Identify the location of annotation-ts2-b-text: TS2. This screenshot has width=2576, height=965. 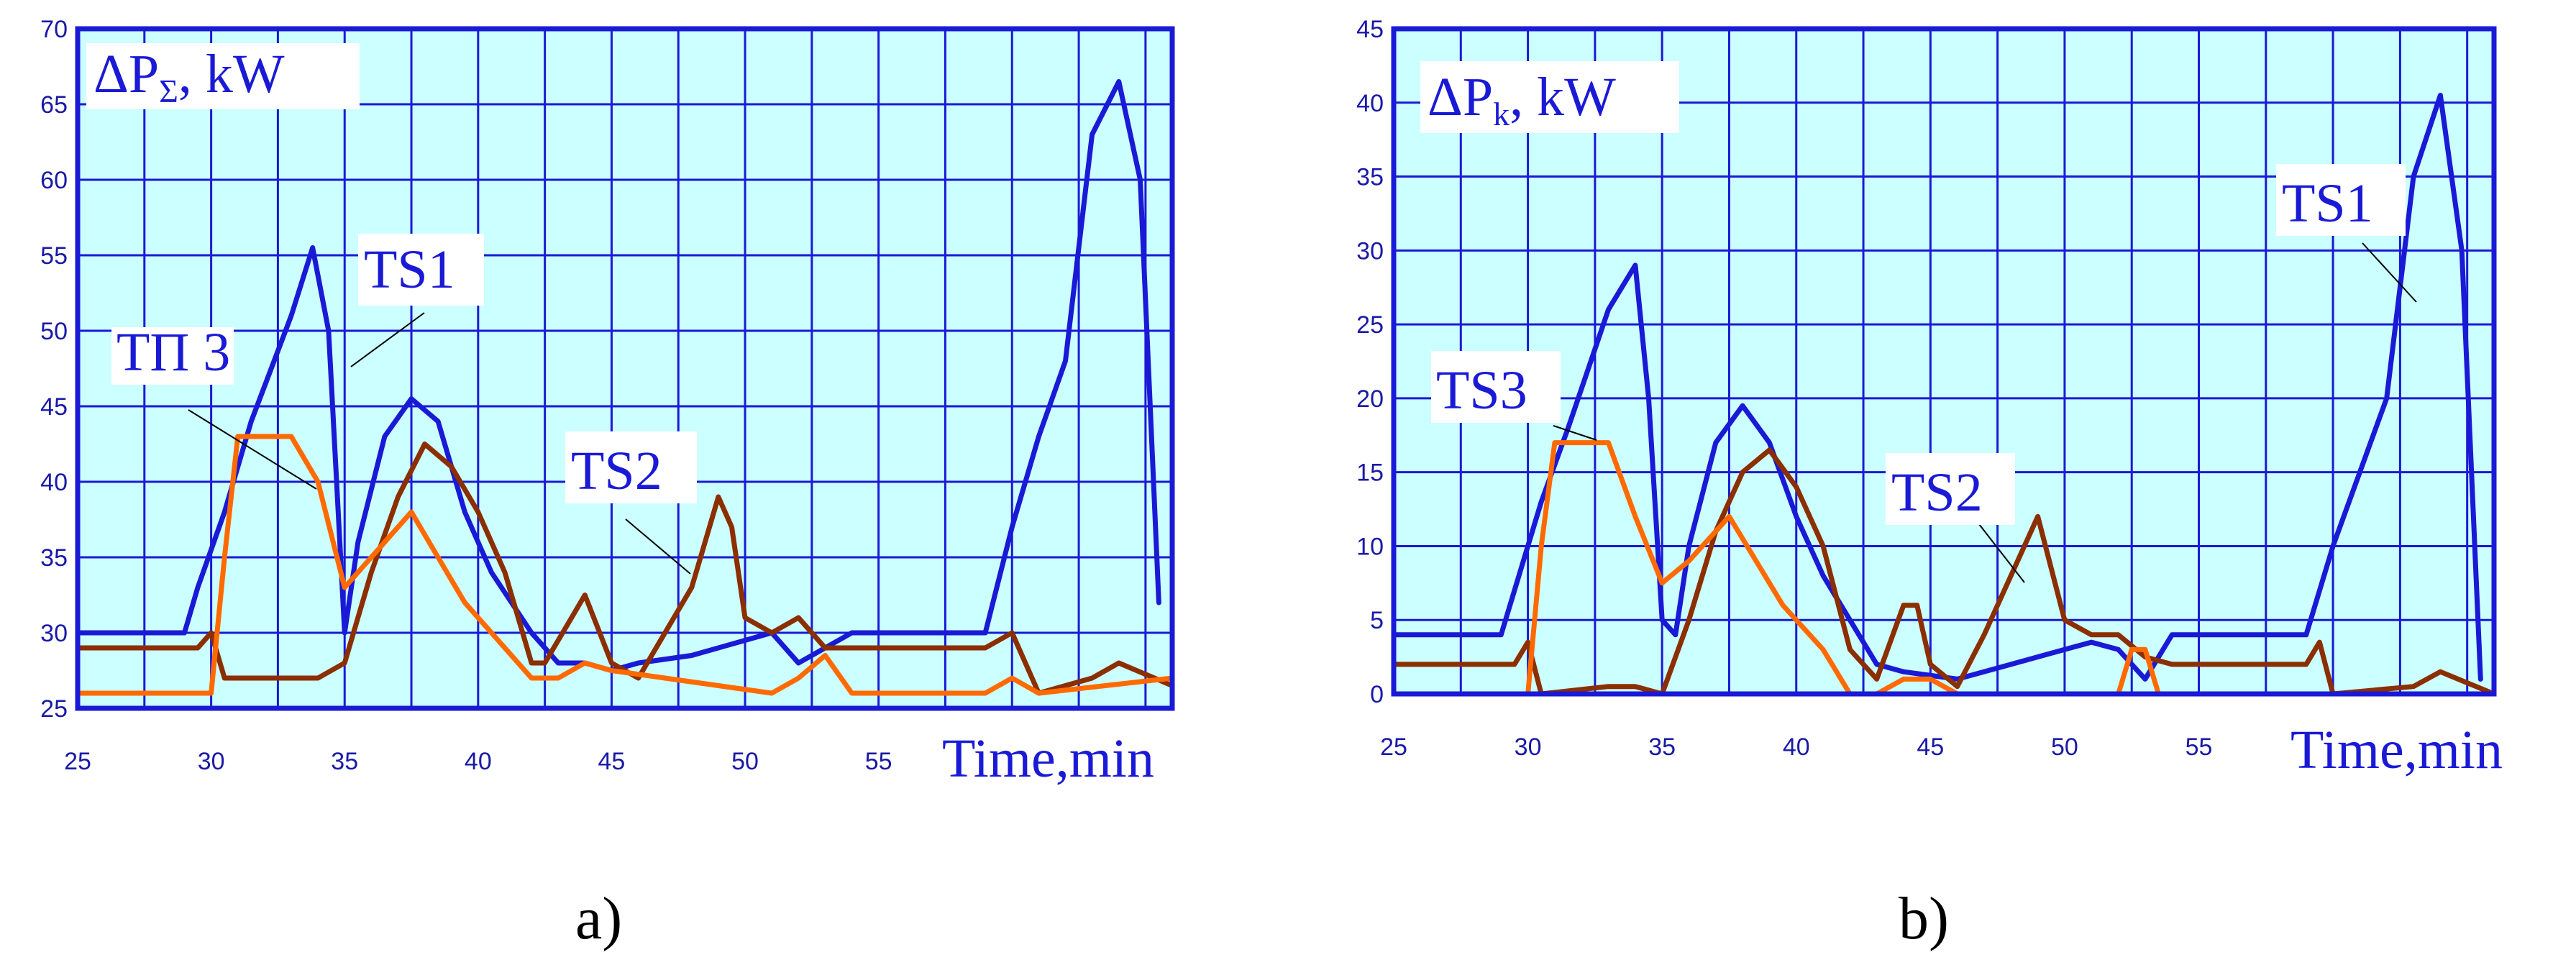
(1937, 492).